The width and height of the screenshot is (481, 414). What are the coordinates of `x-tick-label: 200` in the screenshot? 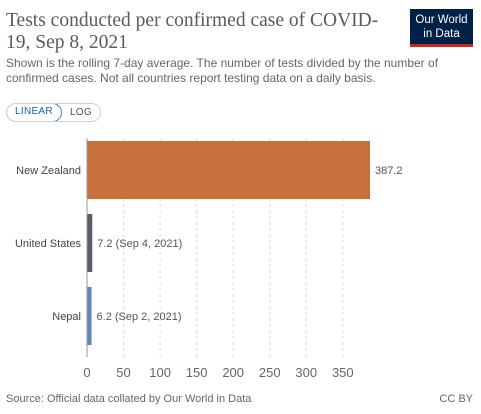 It's located at (233, 372).